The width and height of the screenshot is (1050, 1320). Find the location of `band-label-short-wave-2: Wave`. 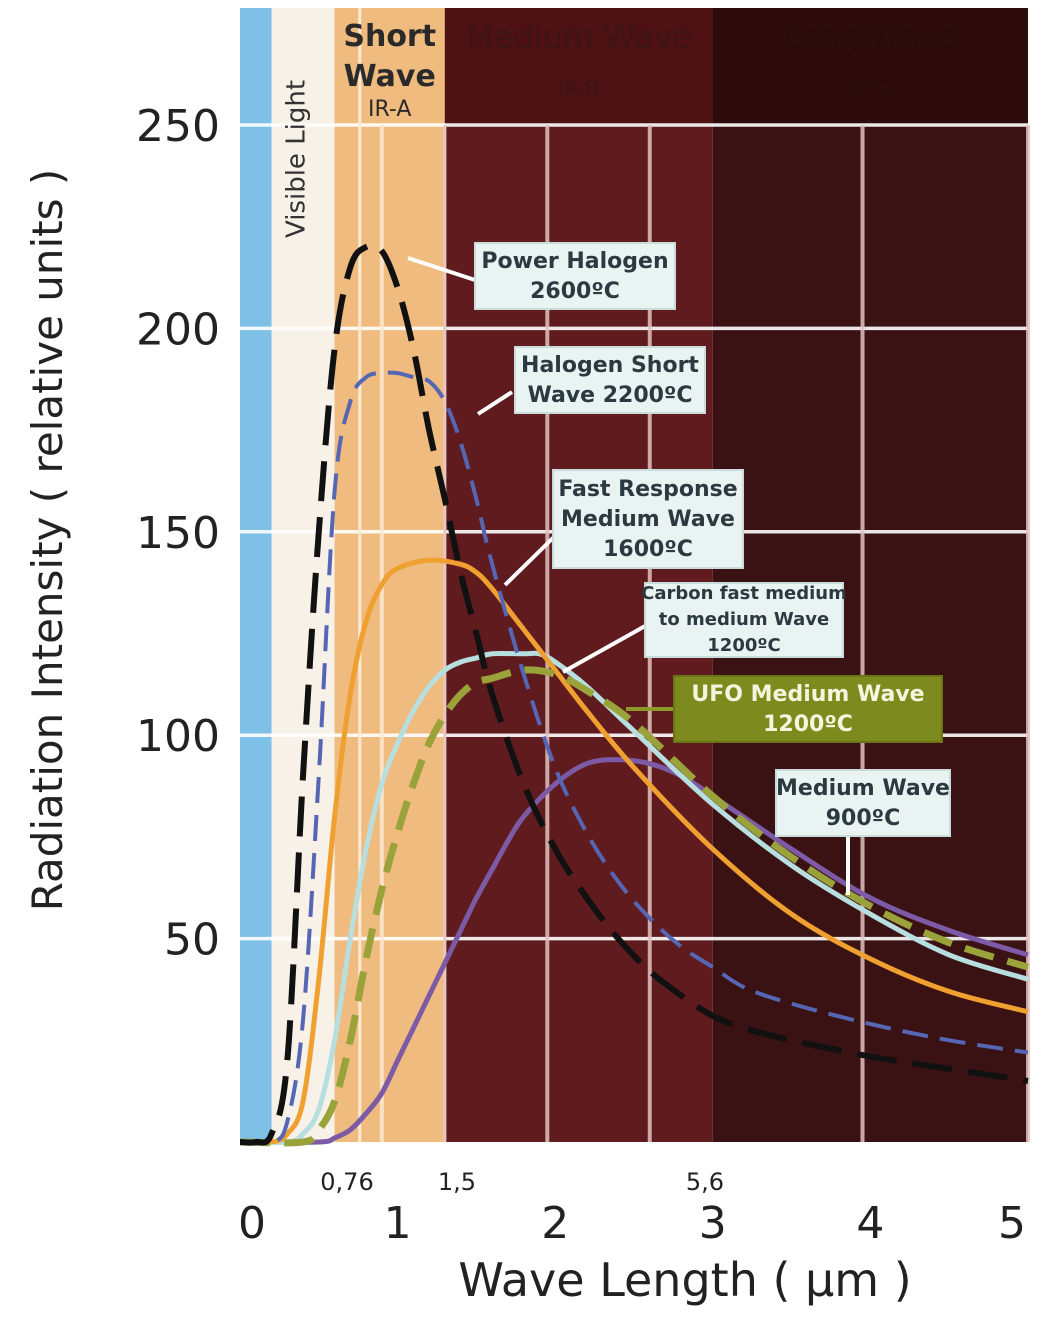

band-label-short-wave-2: Wave is located at coordinates (390, 76).